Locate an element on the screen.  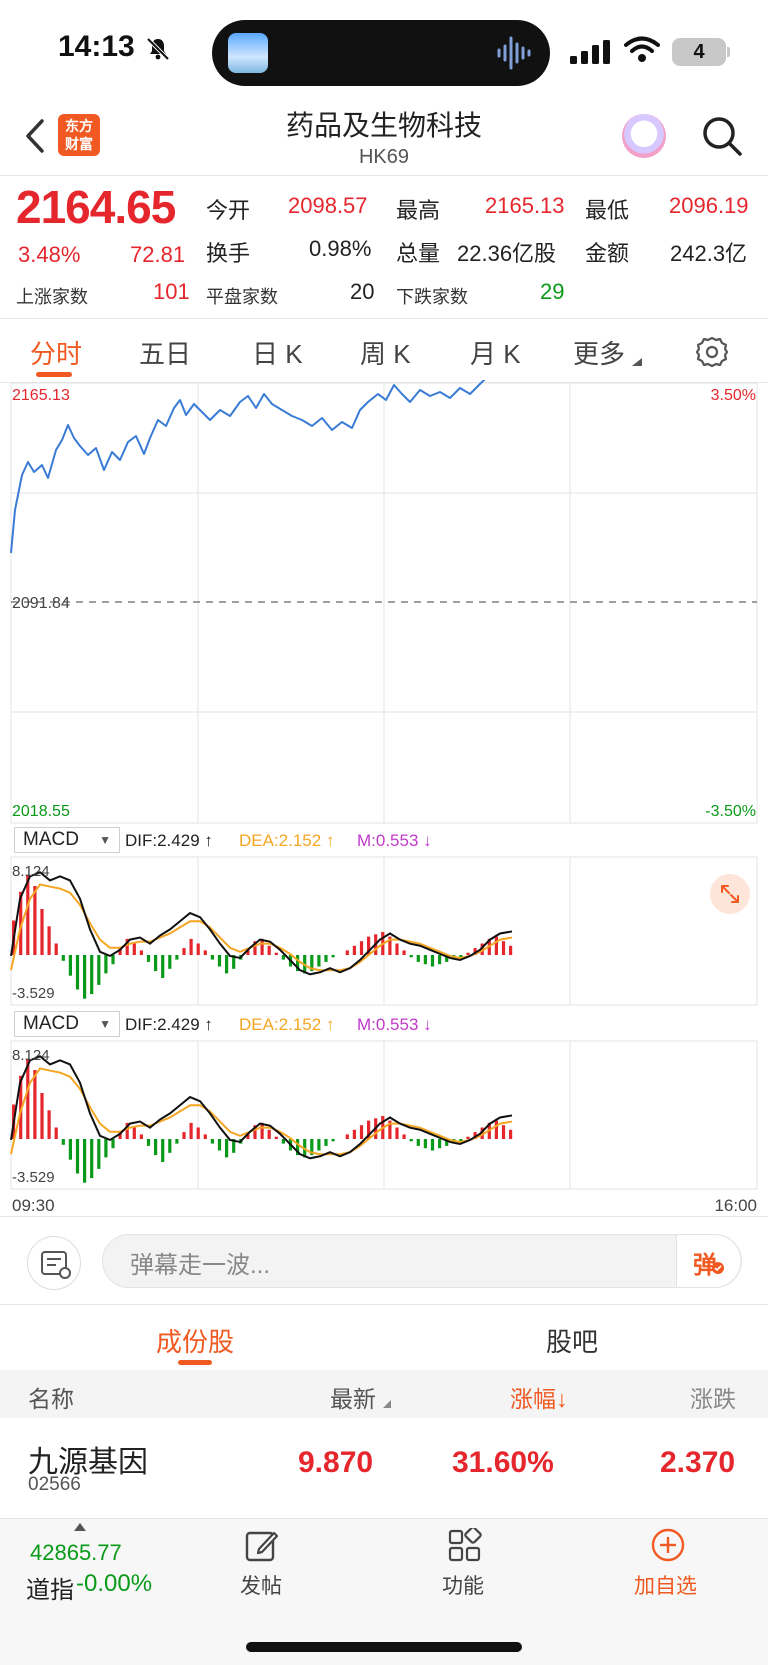
column-name: 名称 is located at coordinates (51, 1399).